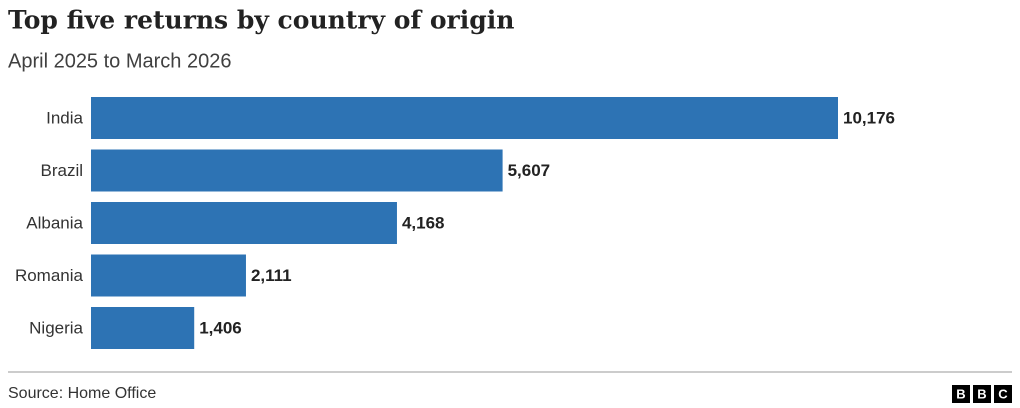 The height and width of the screenshot is (408, 1020). I want to click on y-tick-label: Brazil, so click(61, 170).